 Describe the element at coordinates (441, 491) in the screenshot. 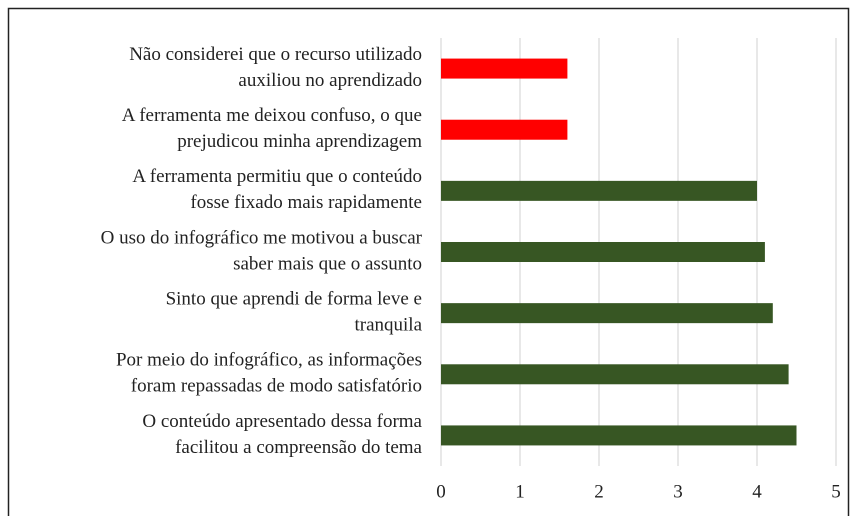

I see `x-tick-label: 0` at that location.